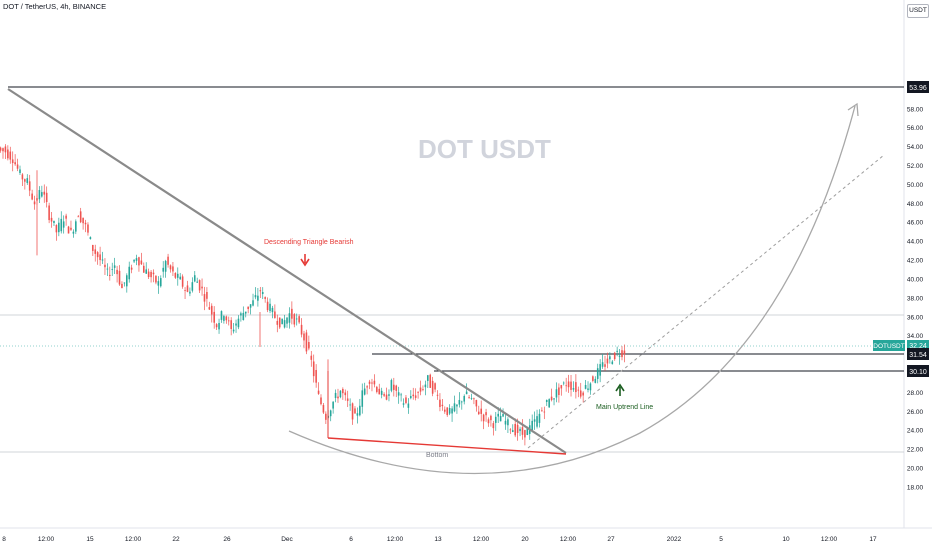  Describe the element at coordinates (351, 539) in the screenshot. I see `x-tick-label: 6` at that location.